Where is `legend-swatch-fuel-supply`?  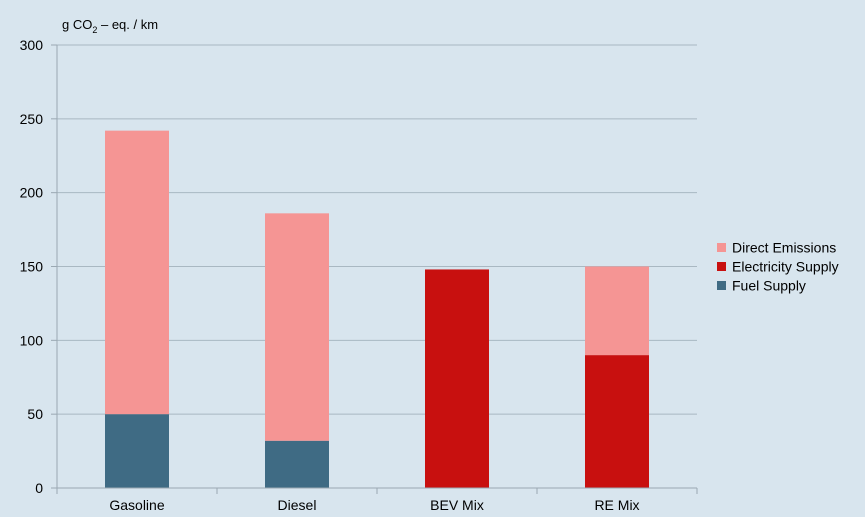
legend-swatch-fuel-supply is located at coordinates (721, 285).